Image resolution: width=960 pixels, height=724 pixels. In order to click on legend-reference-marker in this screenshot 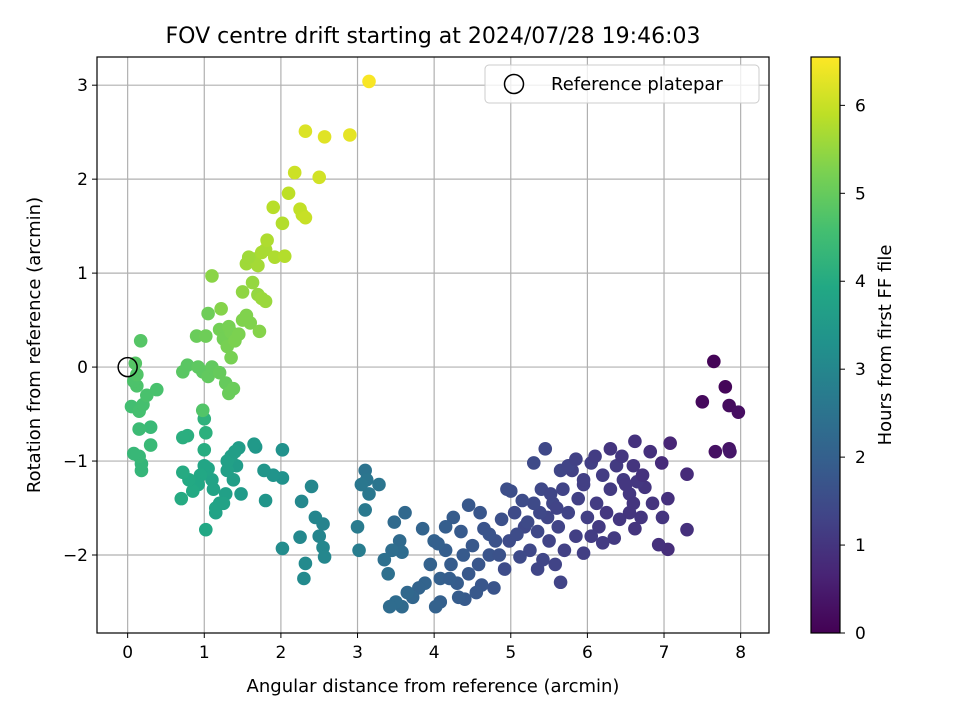, I will do `click(514, 84)`.